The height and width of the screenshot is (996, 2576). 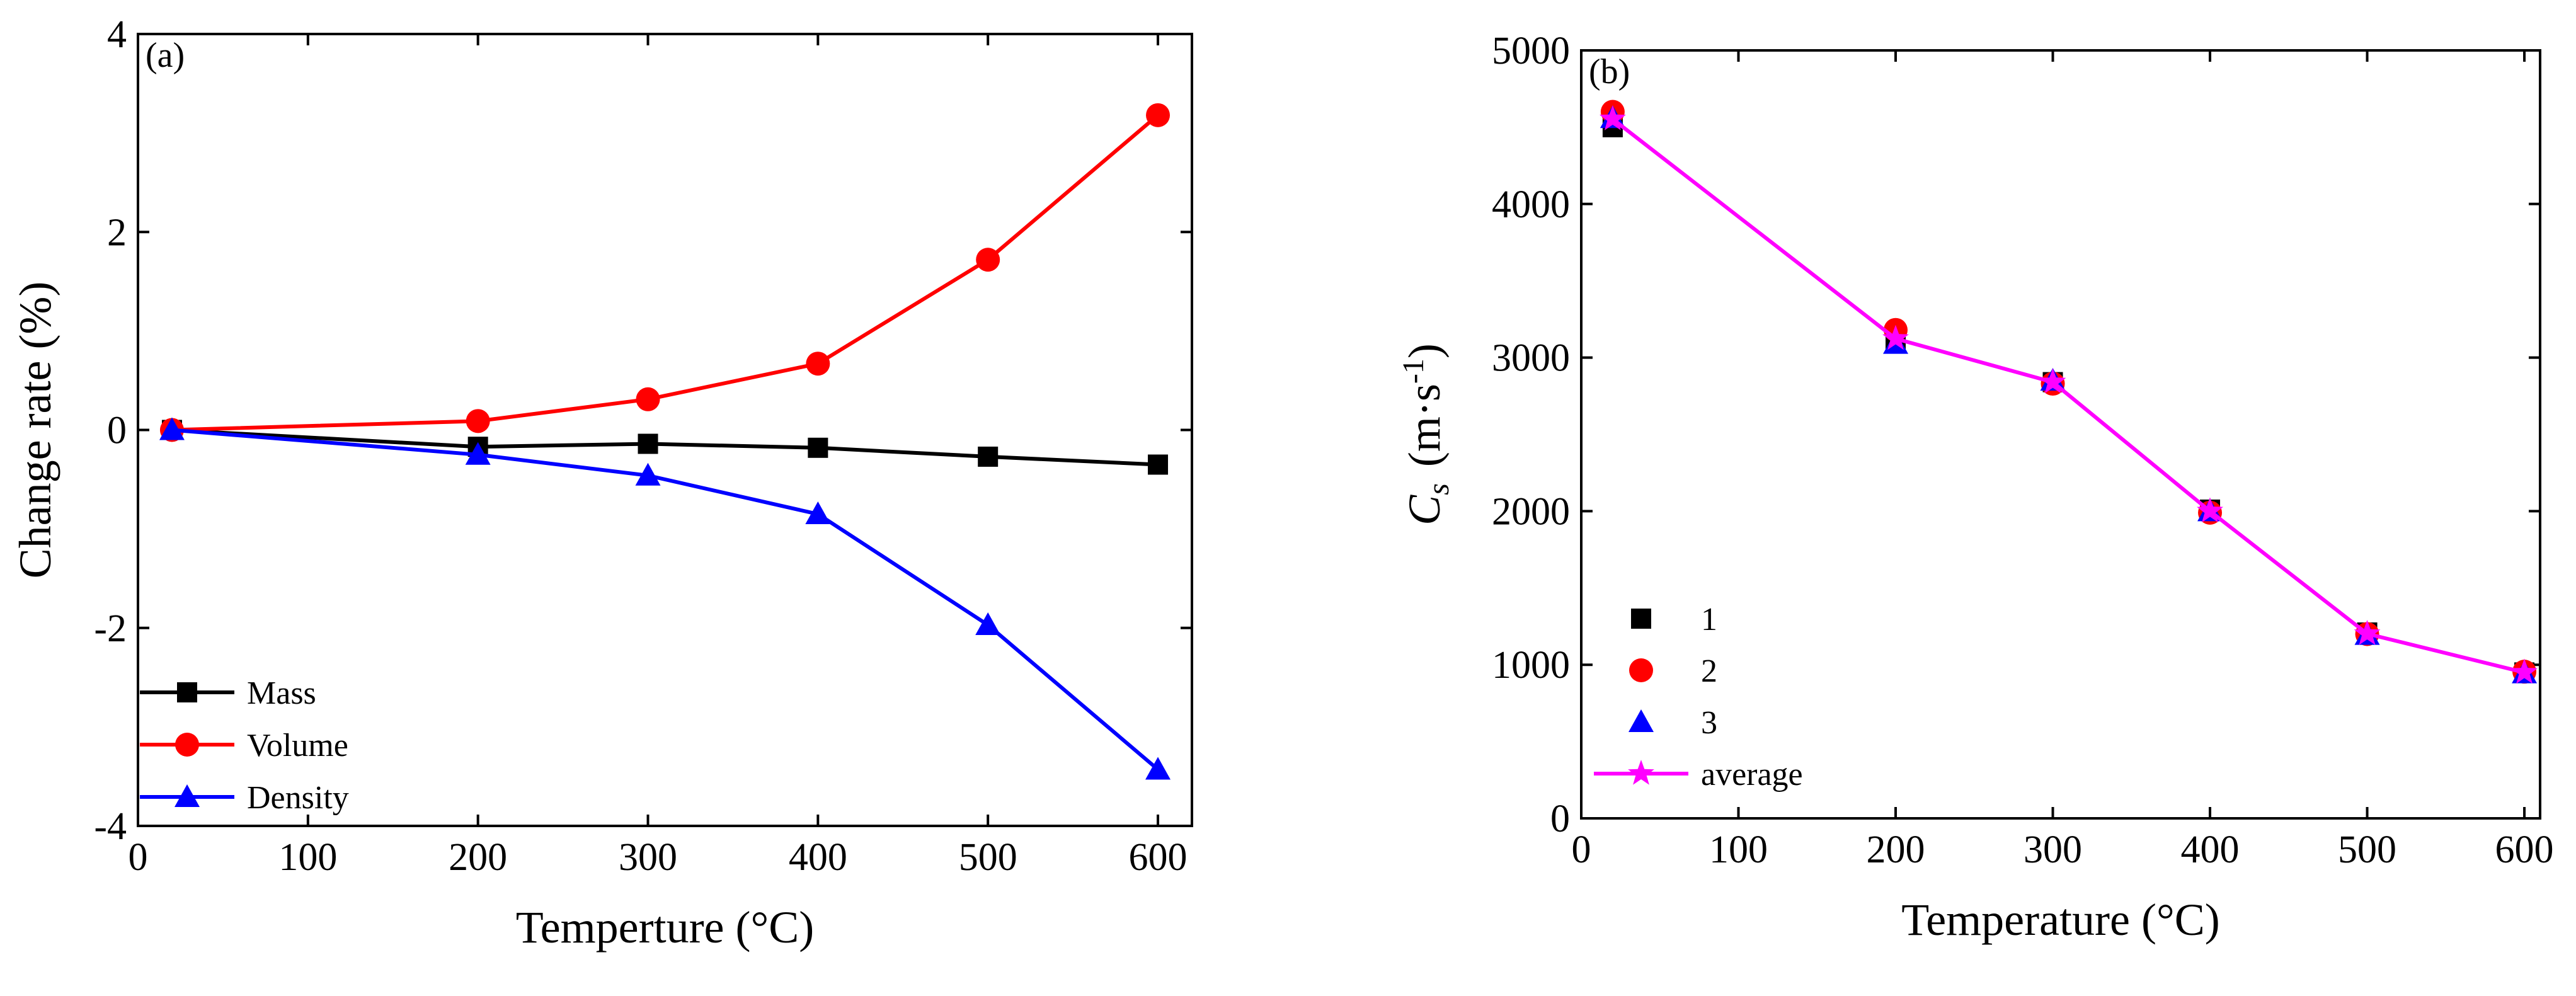 What do you see at coordinates (1424, 425) in the screenshot?
I see `y-axis-units: (m·s` at bounding box center [1424, 425].